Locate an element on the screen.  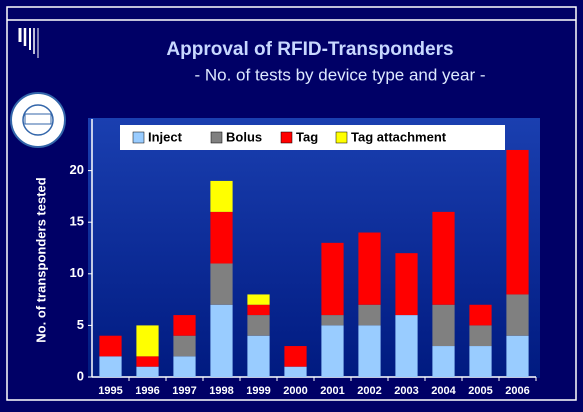
x-tick-label: 1999 is located at coordinates (258, 391).